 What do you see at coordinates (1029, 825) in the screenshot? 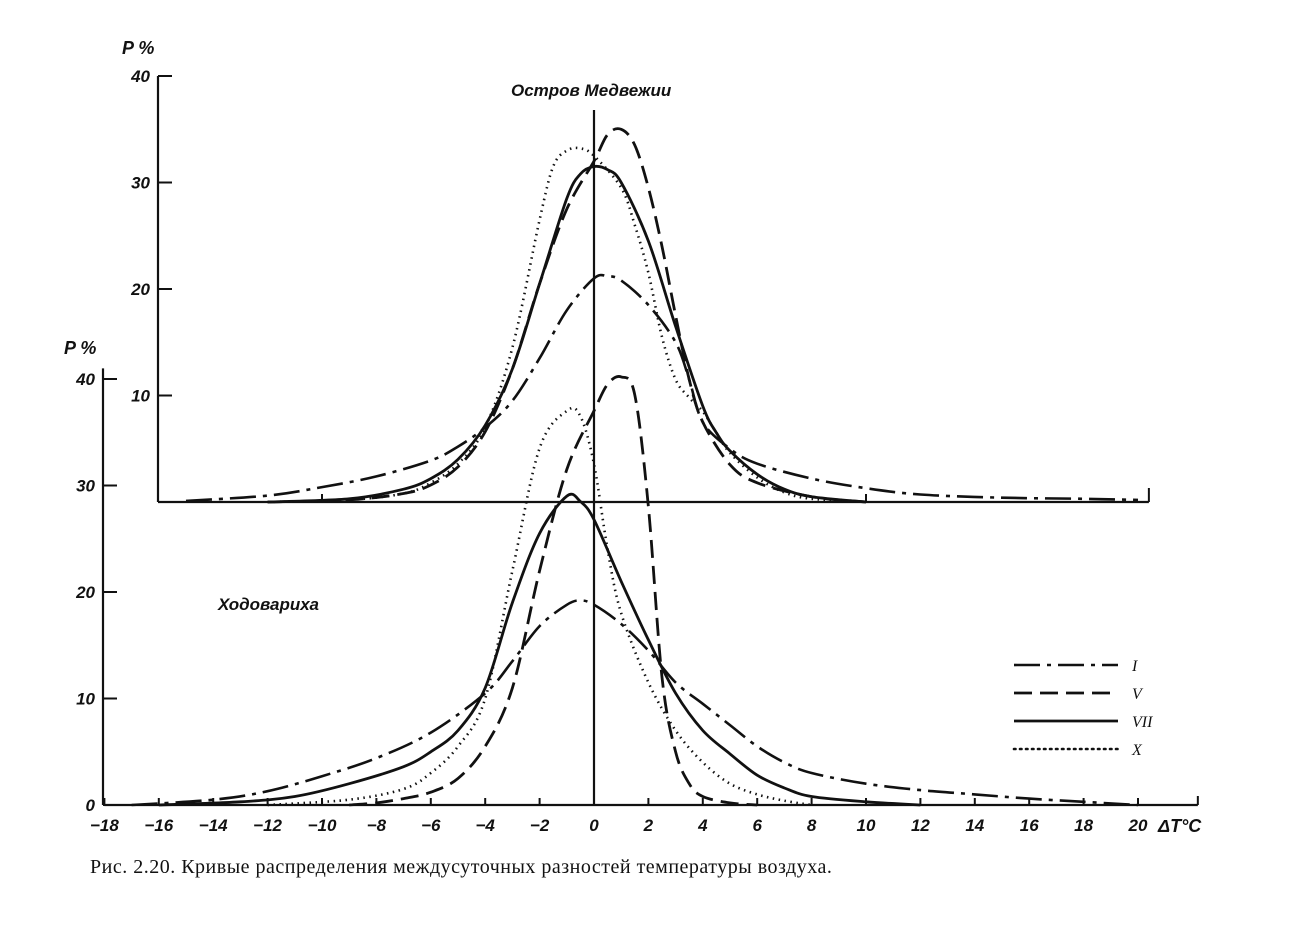
I see `x-tick-label: 16` at bounding box center [1029, 825].